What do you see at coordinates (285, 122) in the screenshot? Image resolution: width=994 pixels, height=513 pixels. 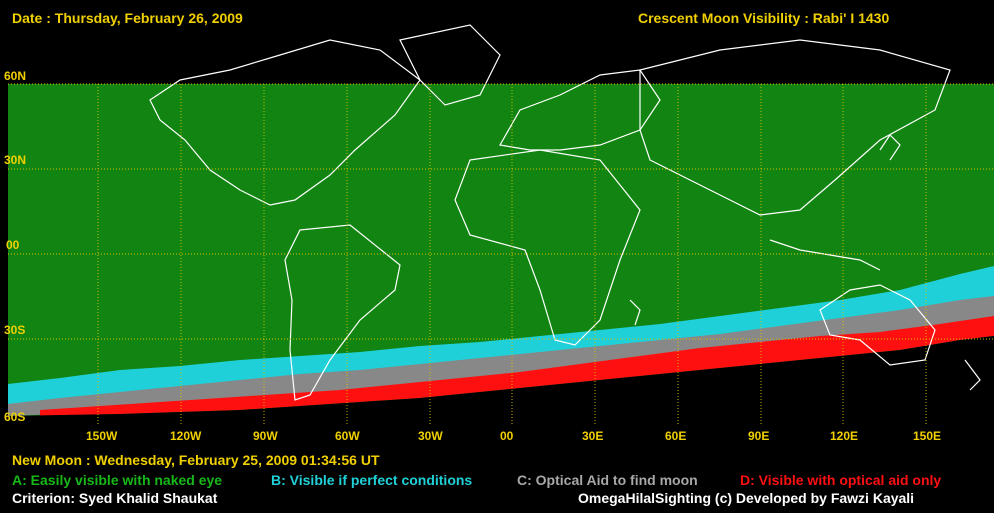 I see `coast-north-america` at bounding box center [285, 122].